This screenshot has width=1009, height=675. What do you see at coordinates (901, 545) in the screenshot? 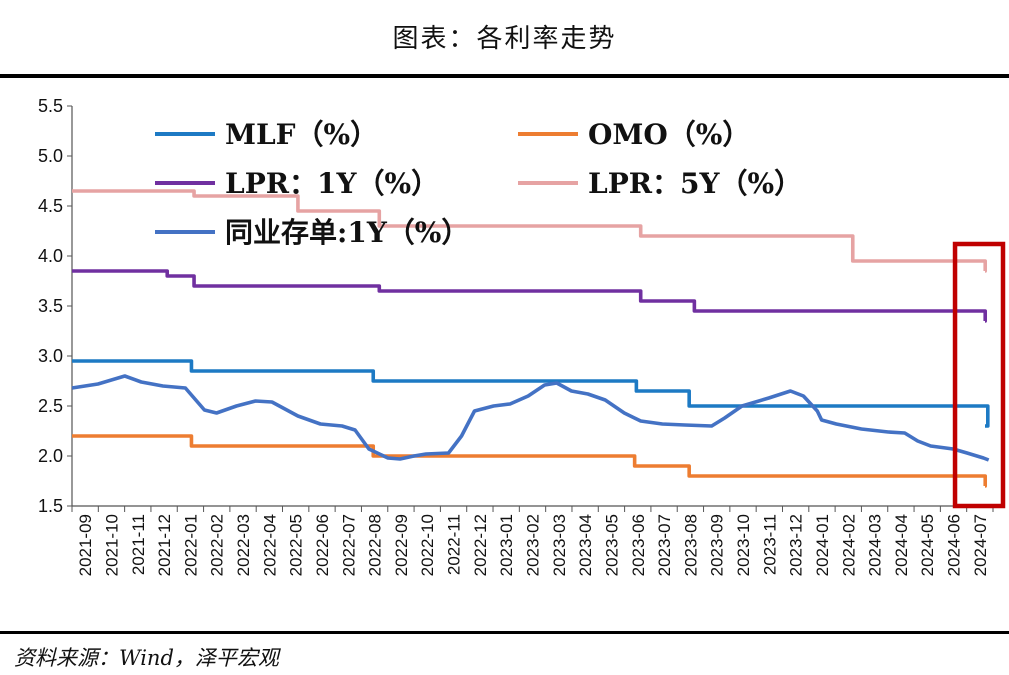
I see `x-tick-label: 2024-04` at bounding box center [901, 545].